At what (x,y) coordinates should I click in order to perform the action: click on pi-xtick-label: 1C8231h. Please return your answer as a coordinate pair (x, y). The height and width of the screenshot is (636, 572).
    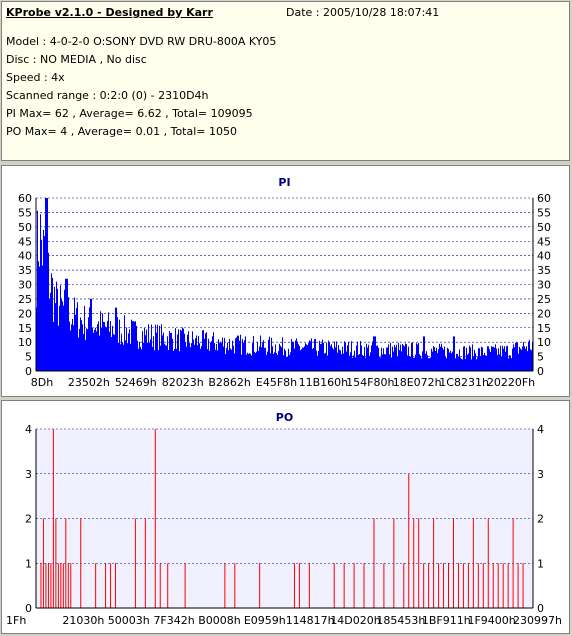
    Looking at the image, I should click on (464, 382).